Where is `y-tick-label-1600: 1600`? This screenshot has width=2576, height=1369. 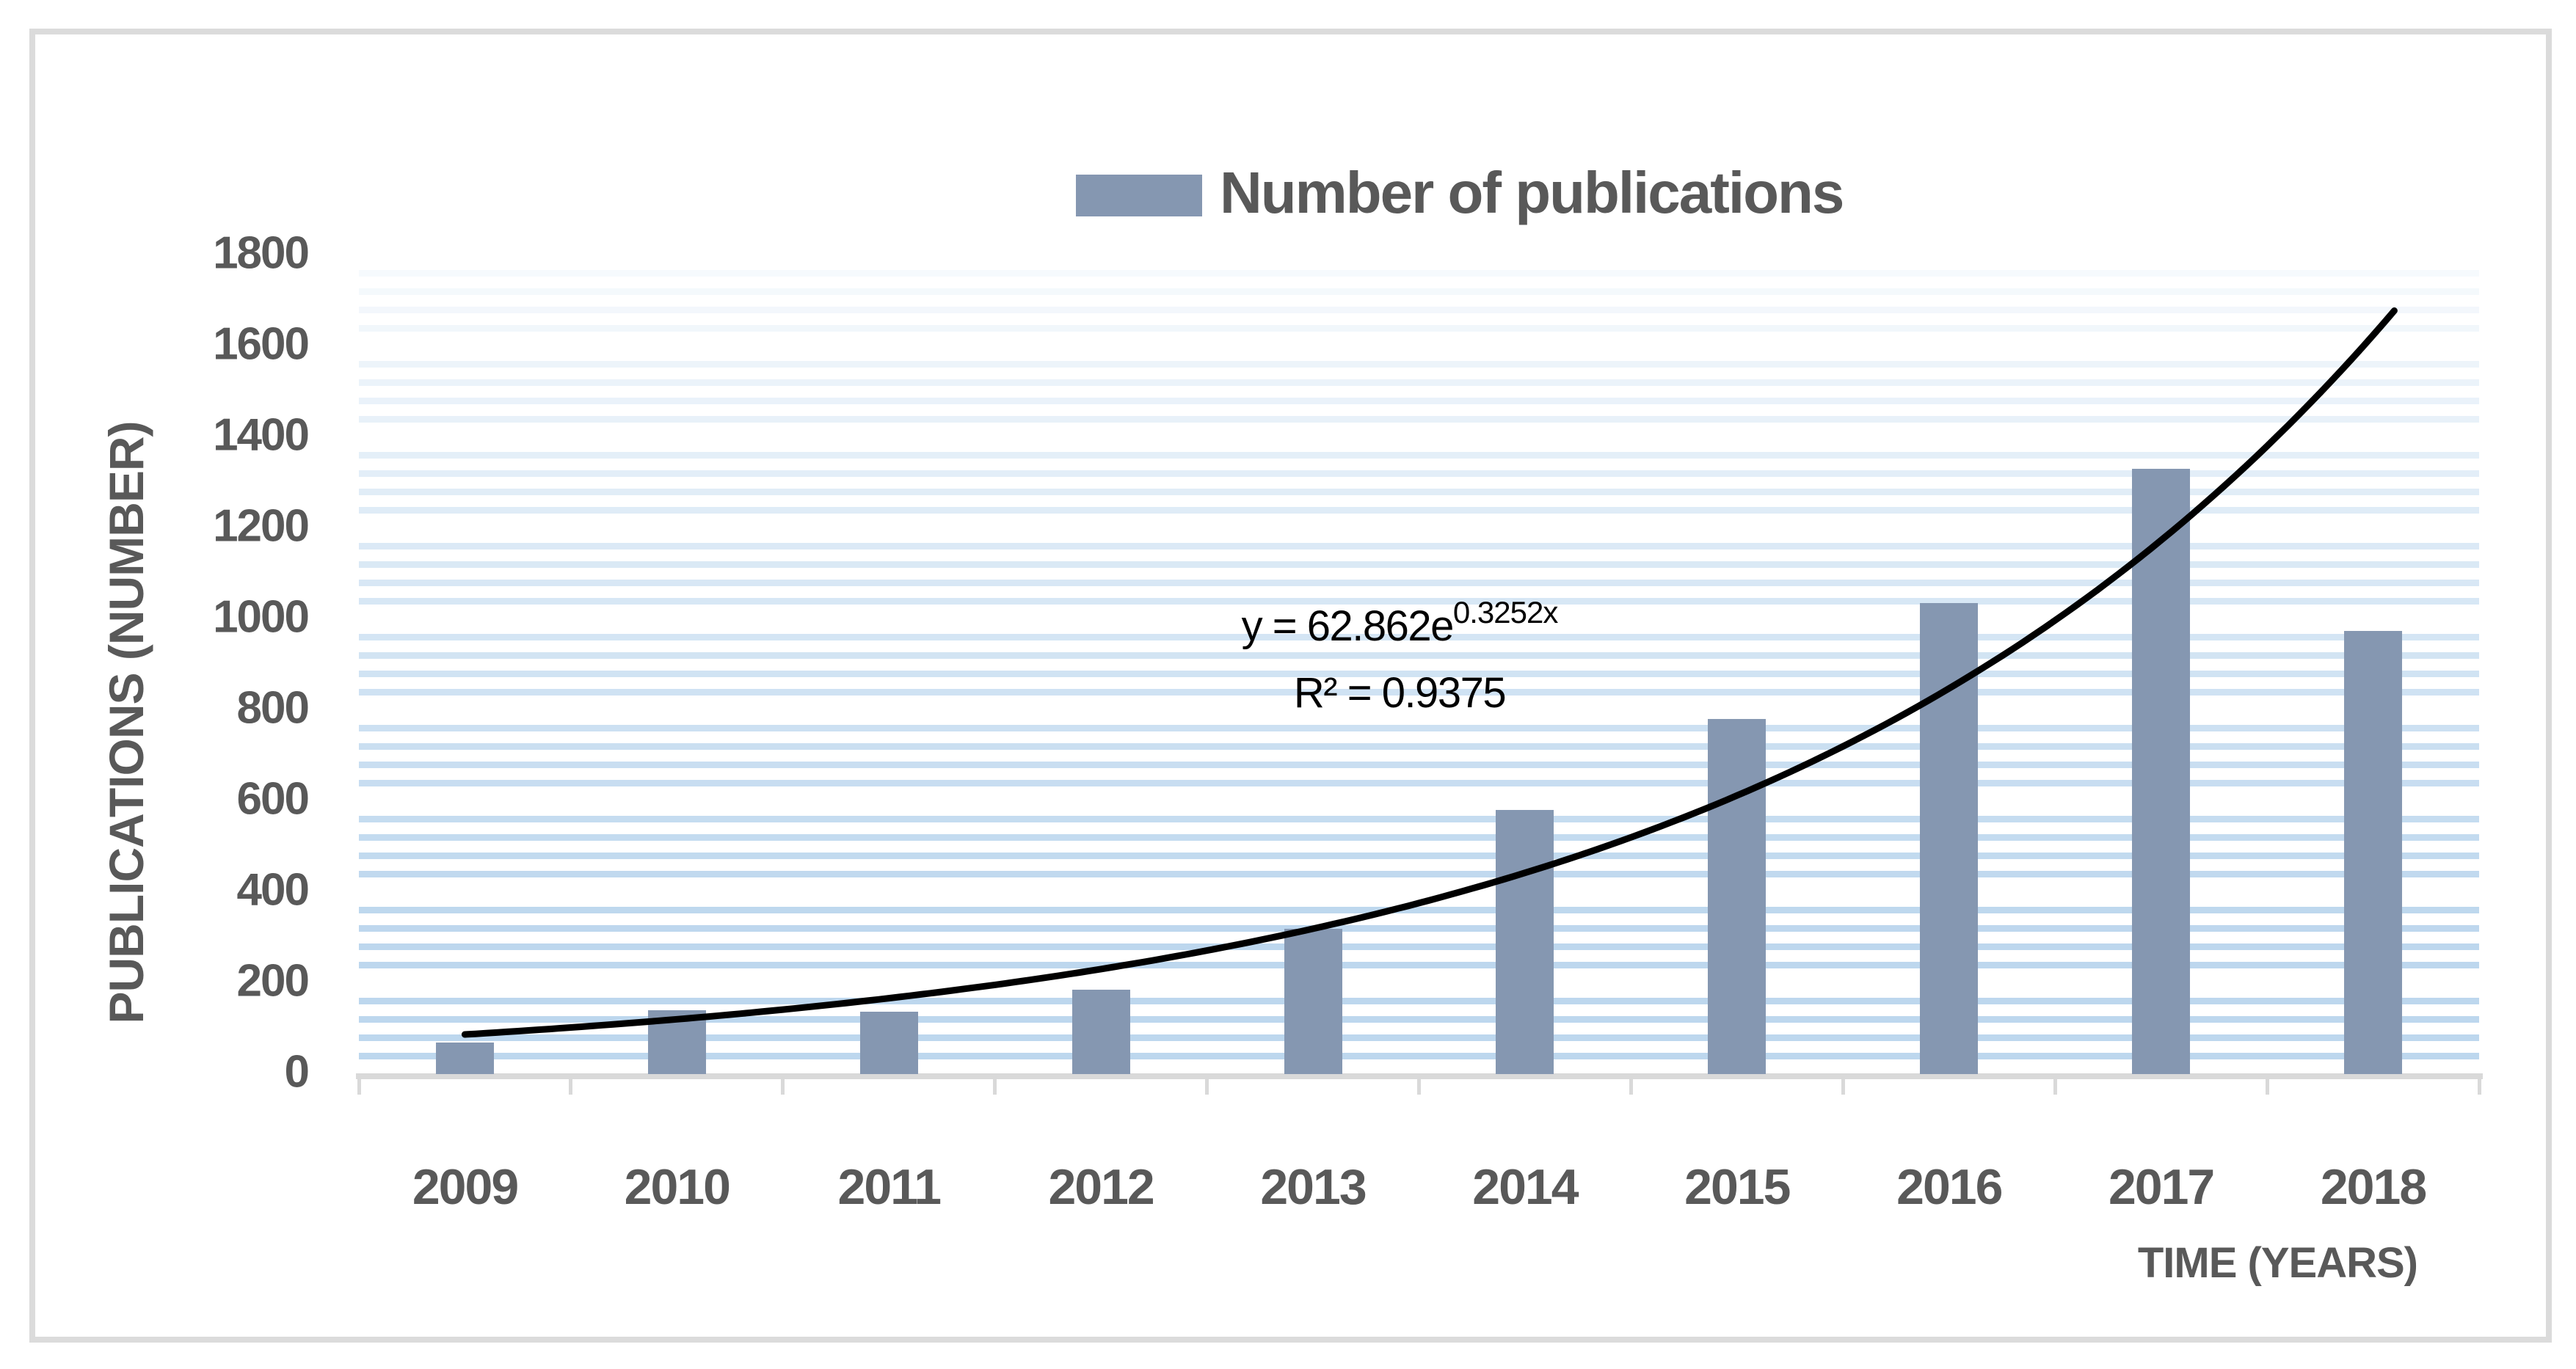
y-tick-label-1600: 1600 is located at coordinates (261, 344).